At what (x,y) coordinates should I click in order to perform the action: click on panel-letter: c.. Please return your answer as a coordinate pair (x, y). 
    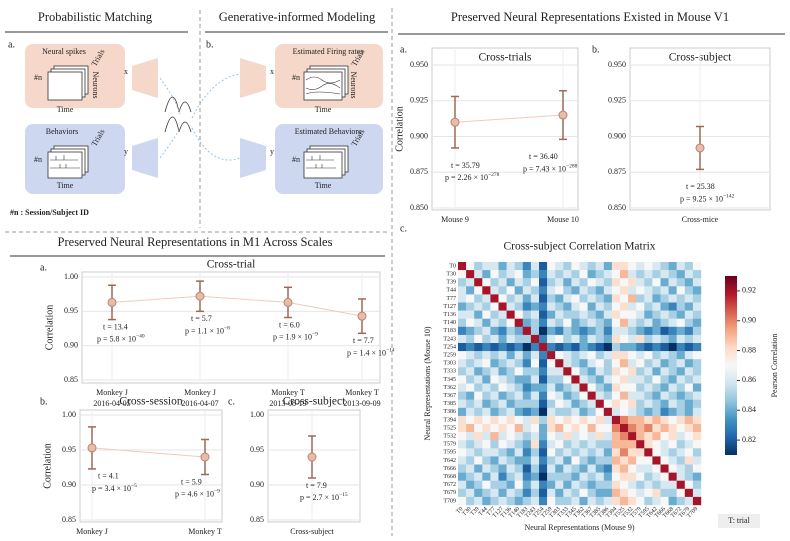
    Looking at the image, I should click on (403, 228).